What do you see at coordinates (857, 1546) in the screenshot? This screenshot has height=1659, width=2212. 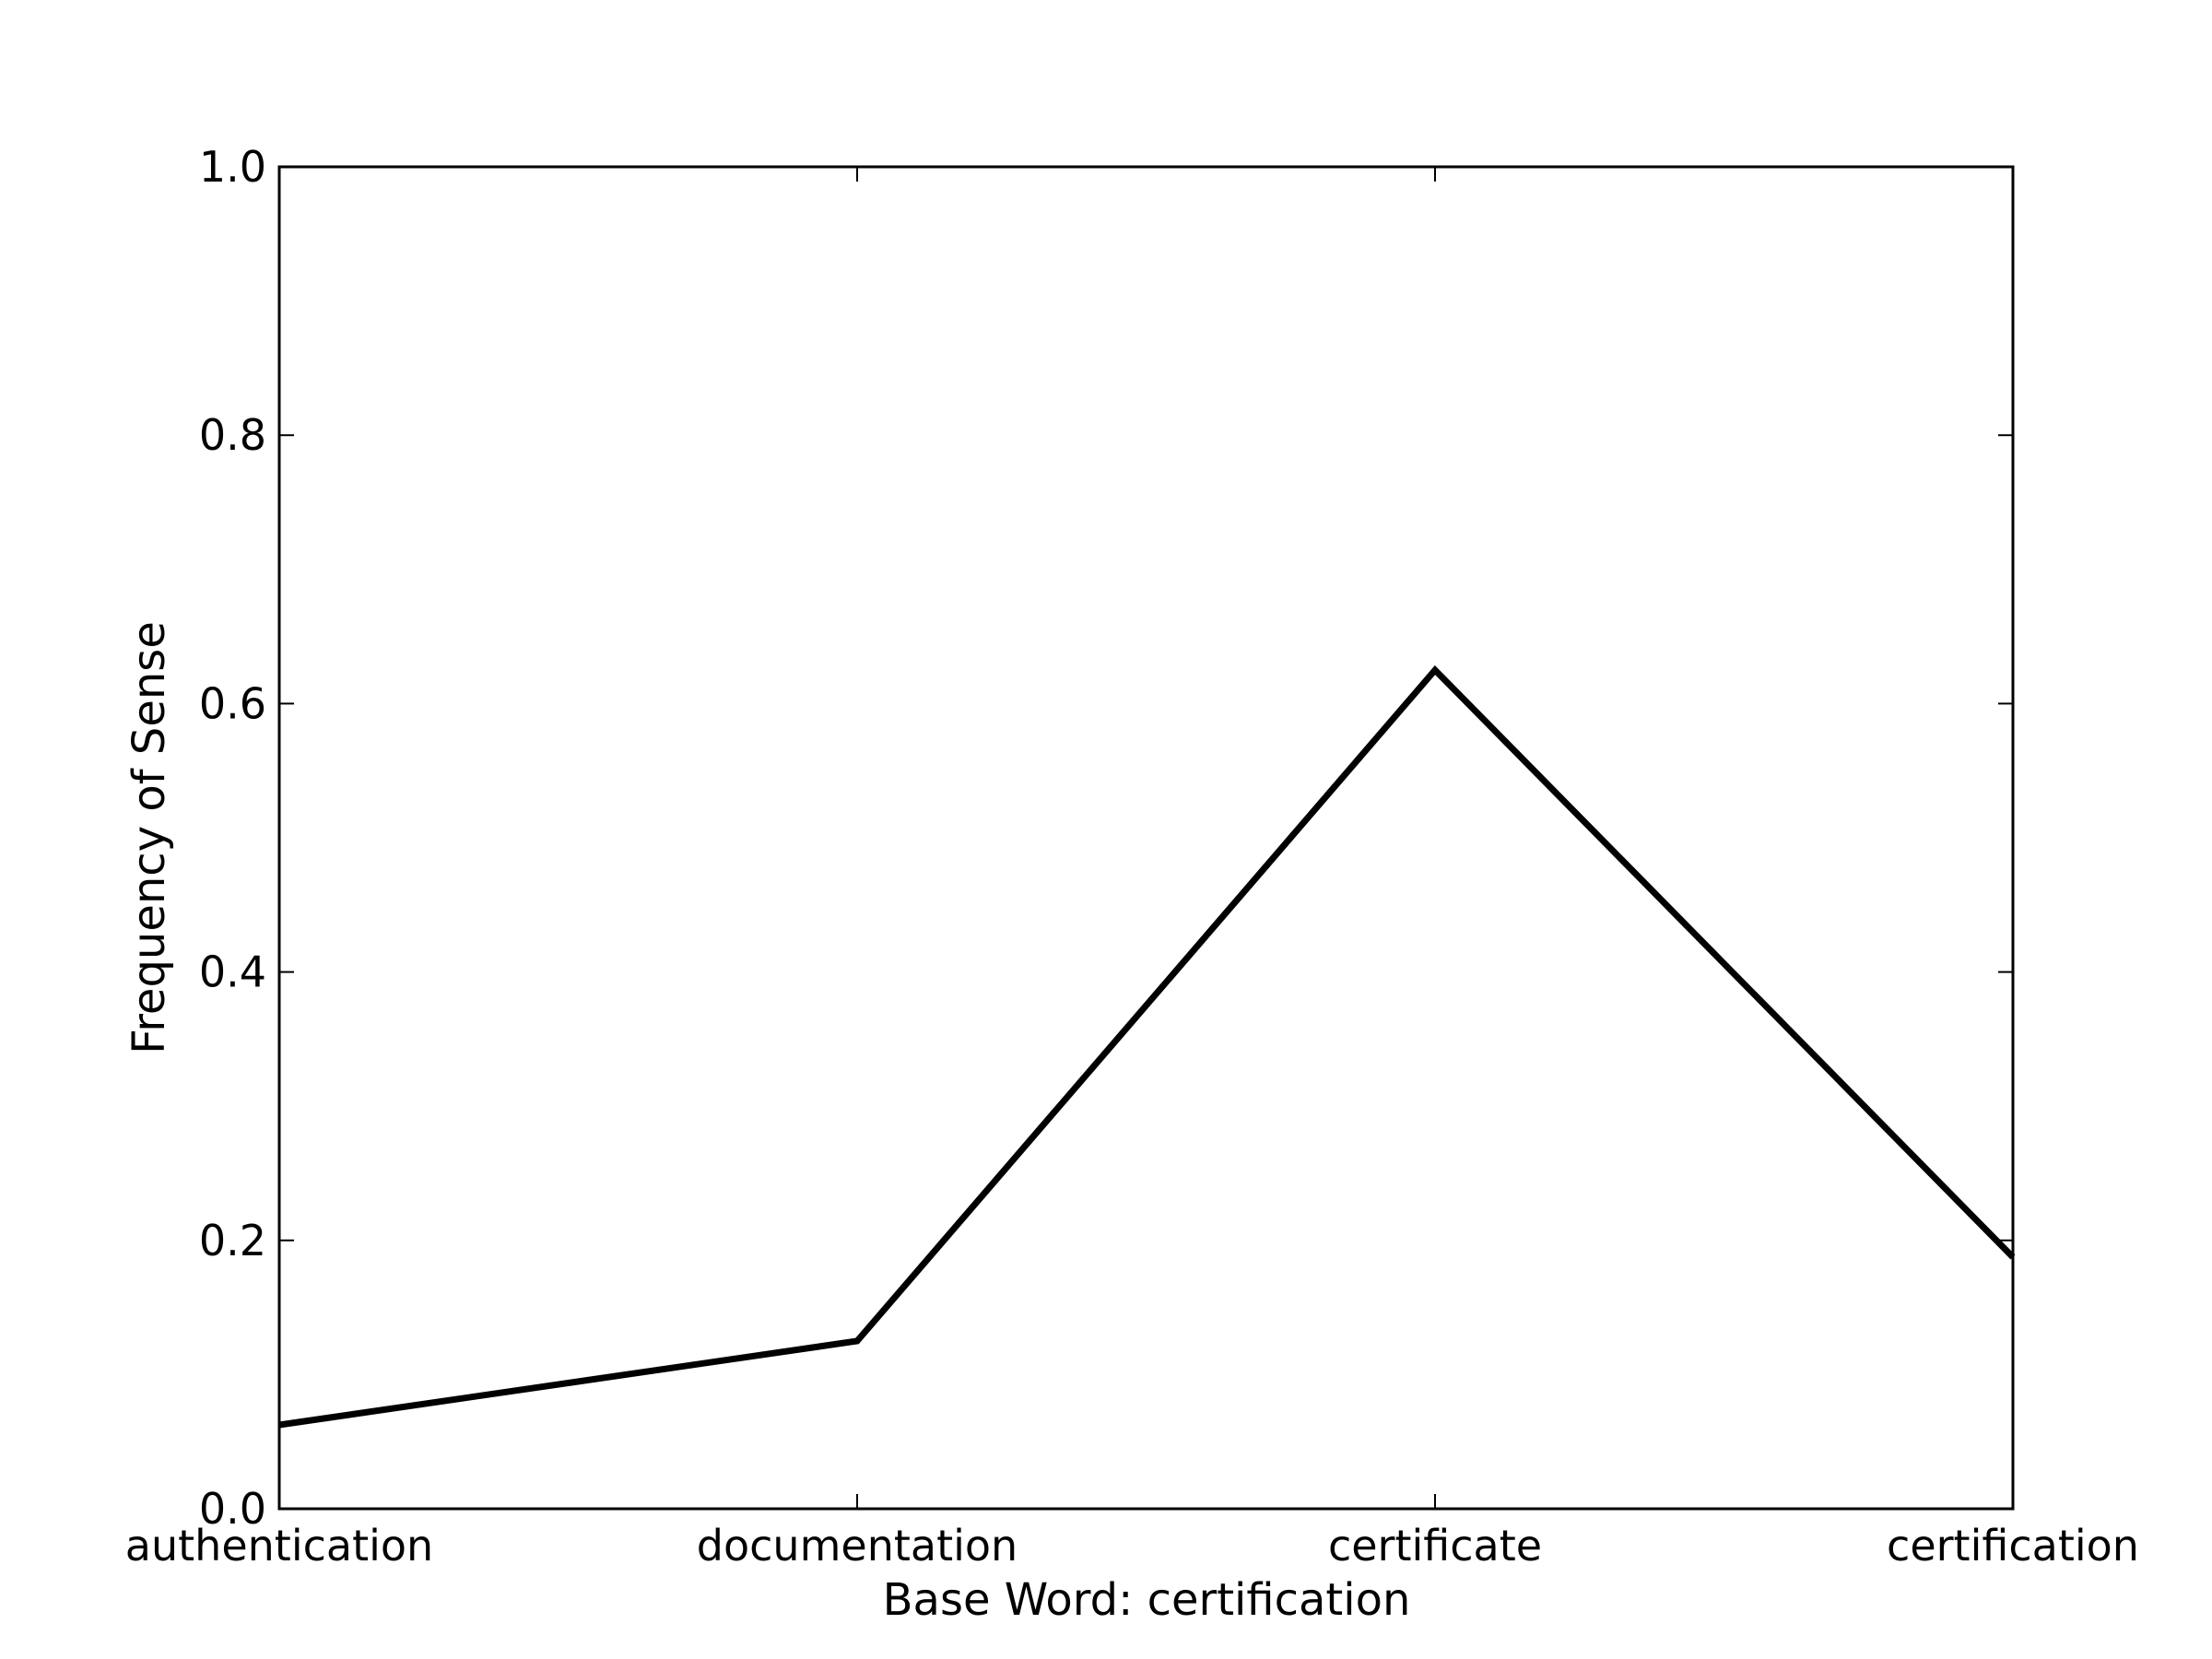 I see `x-tick-label: documentation` at bounding box center [857, 1546].